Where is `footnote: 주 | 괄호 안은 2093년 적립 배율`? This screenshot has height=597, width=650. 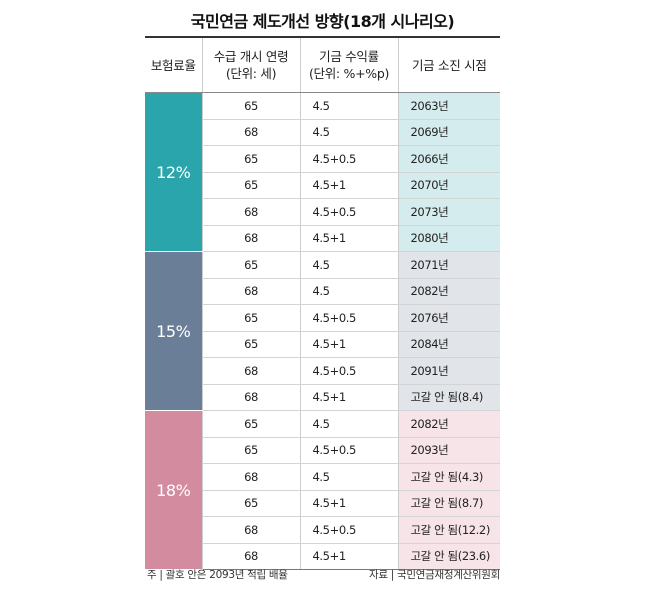
footnote: 주 | 괄호 안은 2093년 적립 배율 is located at coordinates (217, 575).